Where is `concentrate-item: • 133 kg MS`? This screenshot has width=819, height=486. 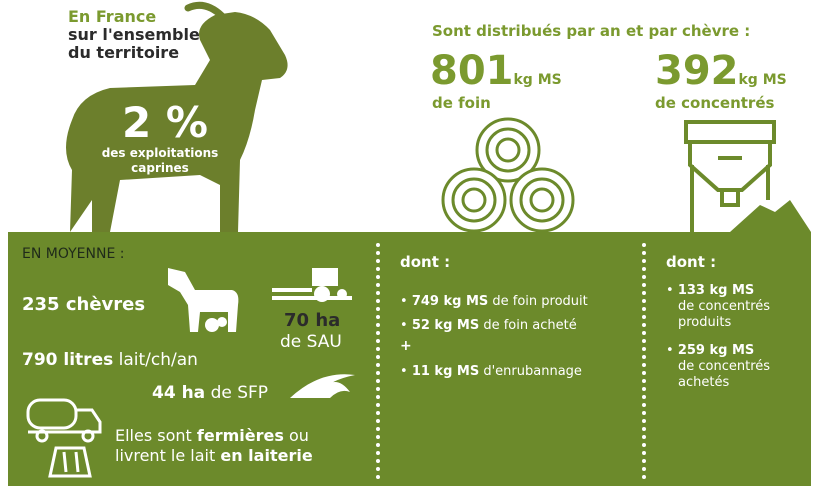
concentrate-item: • 133 kg MS is located at coordinates (710, 290).